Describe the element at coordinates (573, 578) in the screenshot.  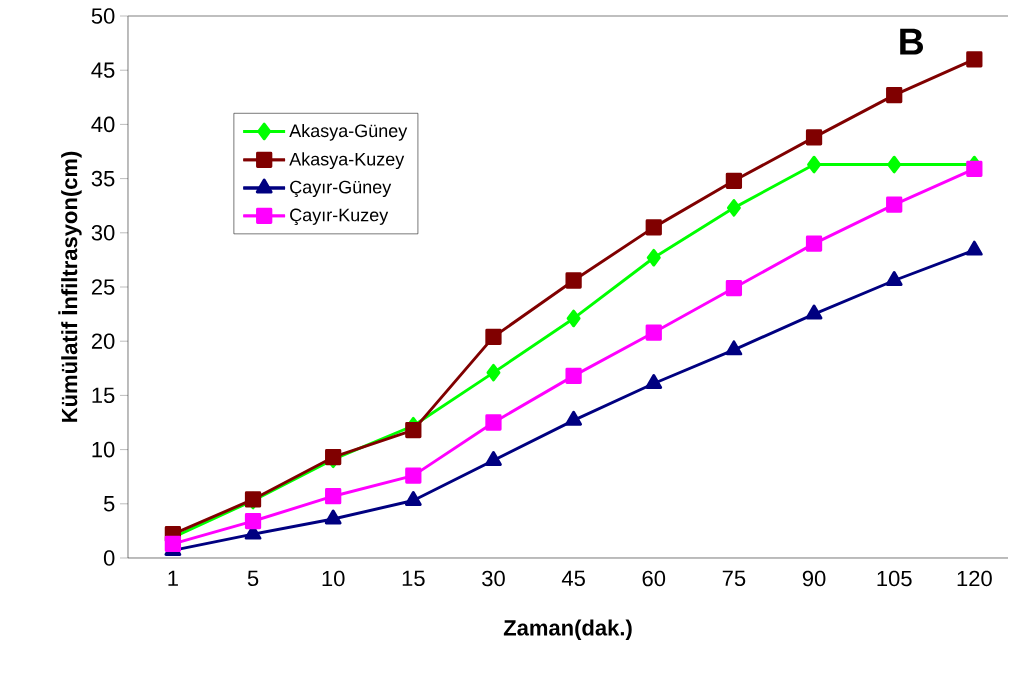
I see `x-tick-label: 45` at that location.